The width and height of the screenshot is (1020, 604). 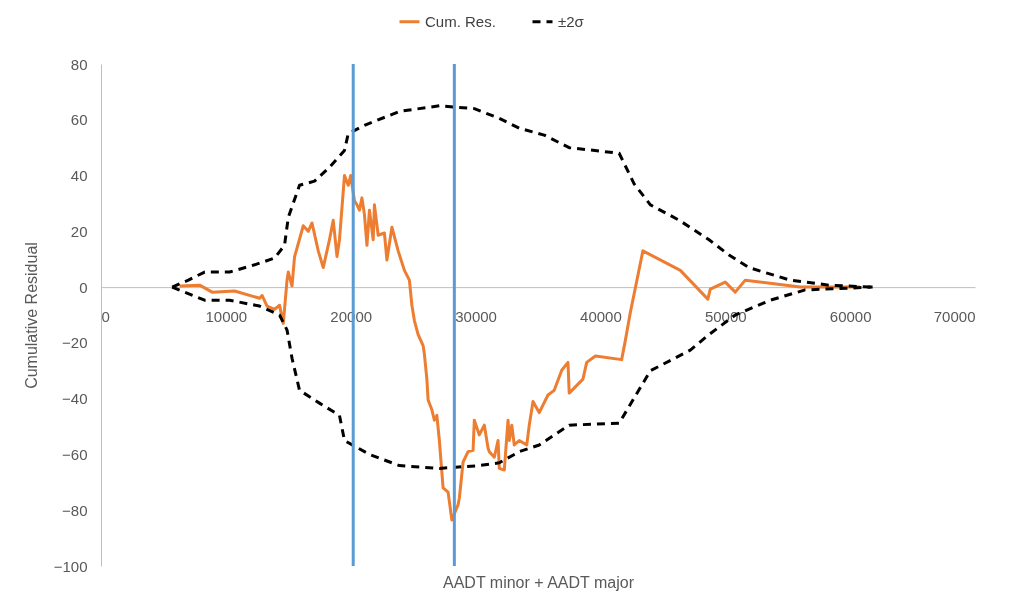 What do you see at coordinates (105, 316) in the screenshot?
I see `x-tick-label: 0` at bounding box center [105, 316].